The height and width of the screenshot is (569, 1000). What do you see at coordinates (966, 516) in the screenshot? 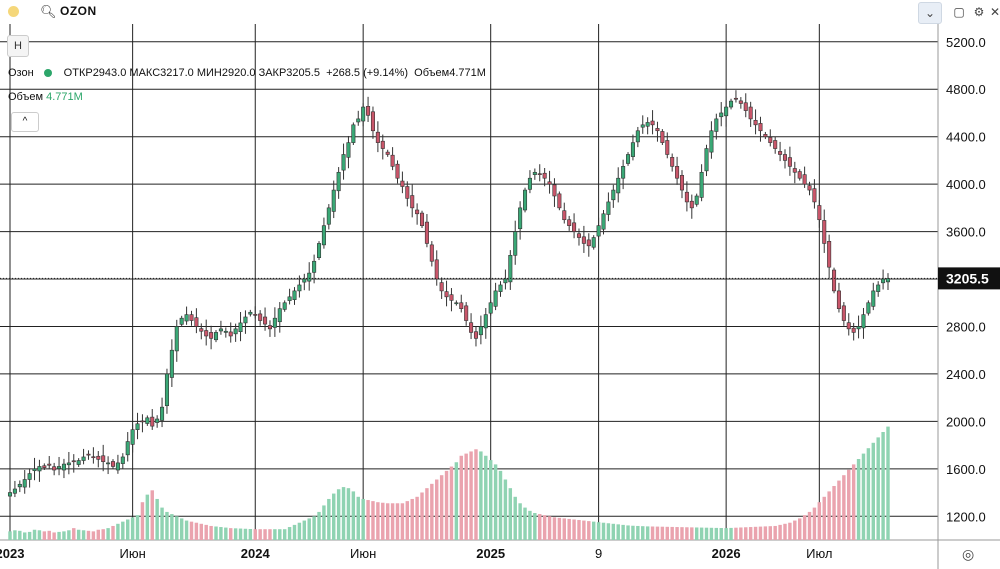
I see `y-tick-label: 1200.0` at bounding box center [966, 516].